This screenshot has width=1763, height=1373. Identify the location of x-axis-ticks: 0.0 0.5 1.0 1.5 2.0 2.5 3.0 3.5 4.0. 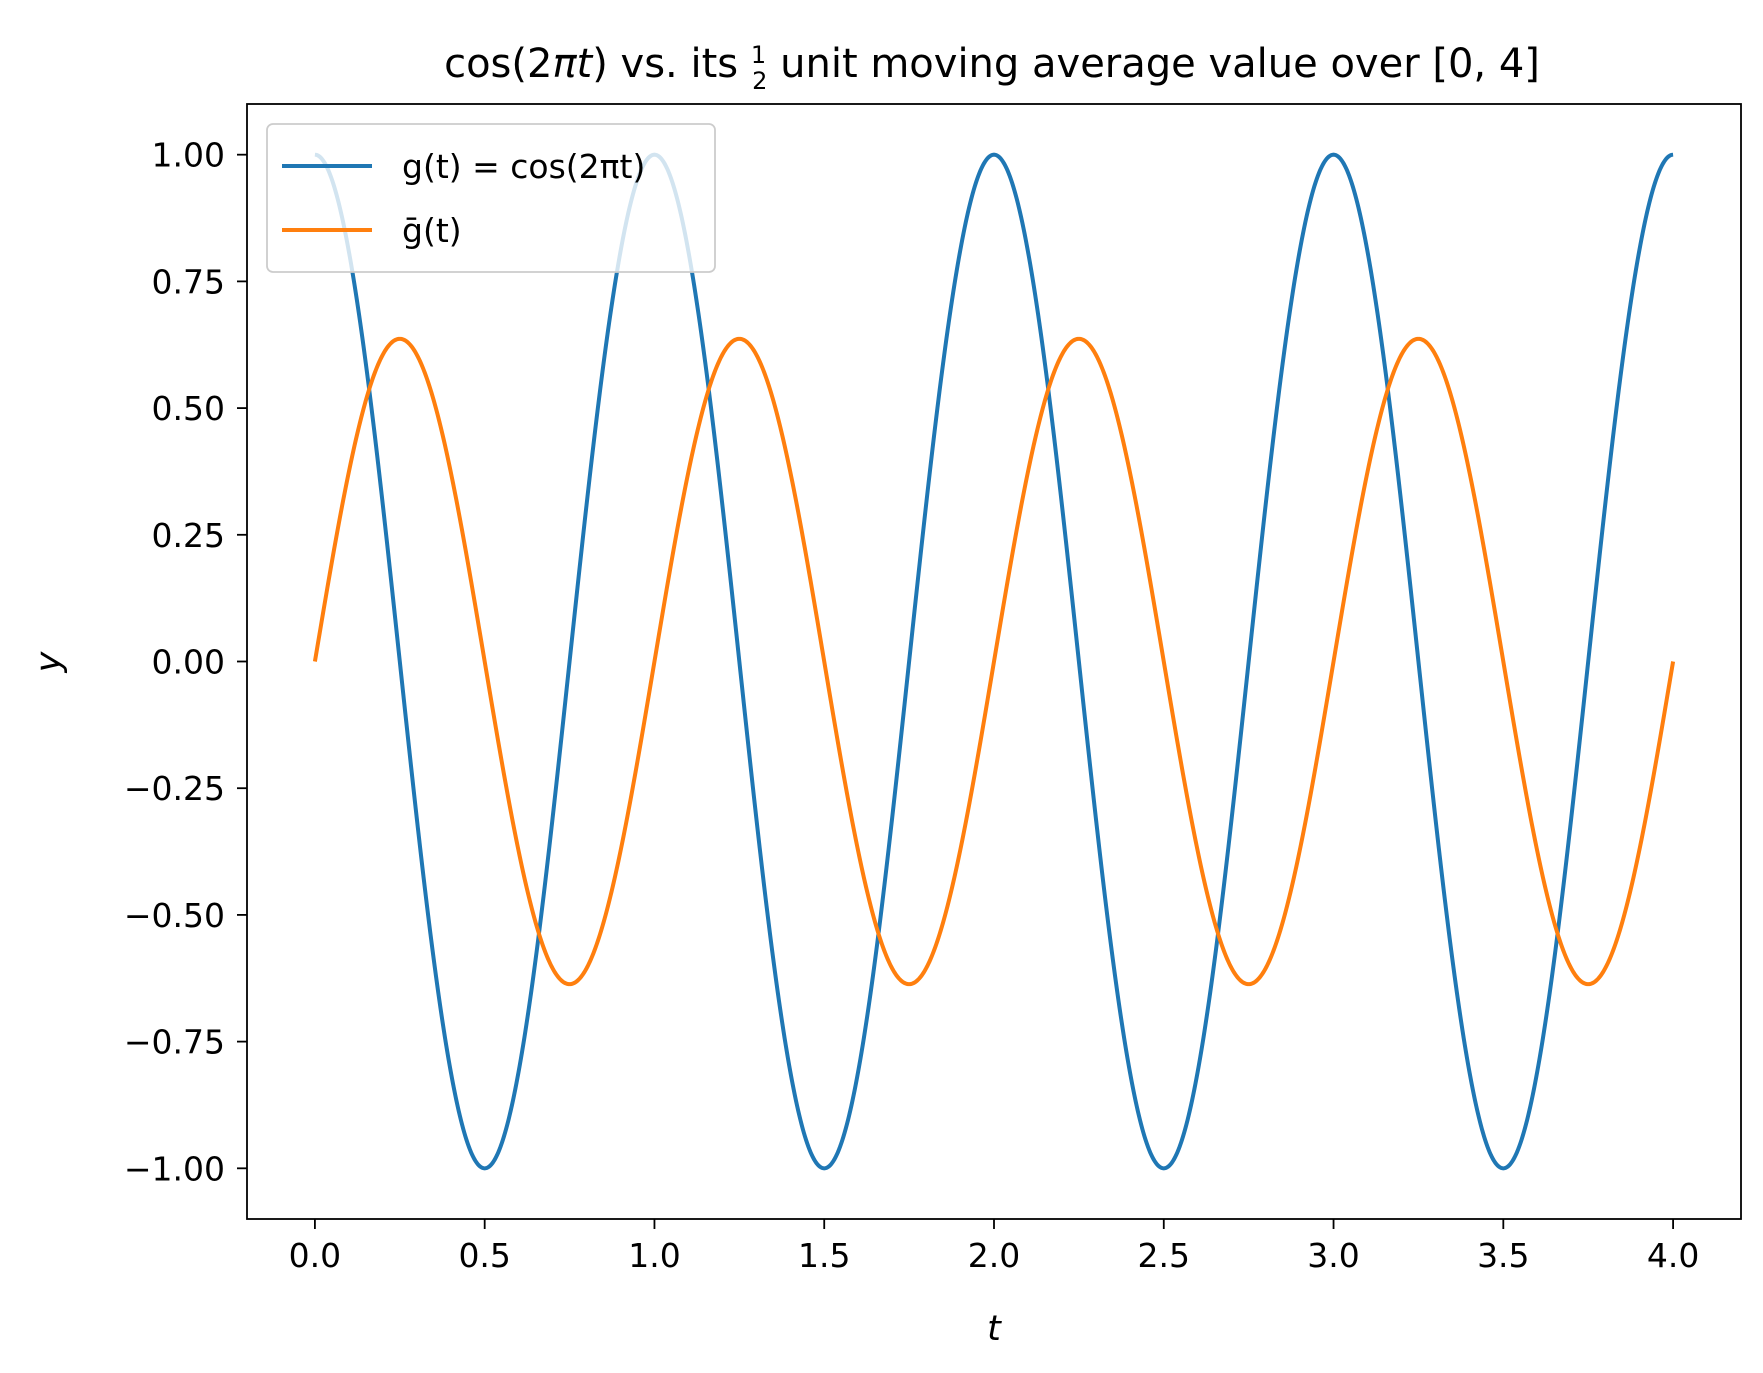
(994, 1247).